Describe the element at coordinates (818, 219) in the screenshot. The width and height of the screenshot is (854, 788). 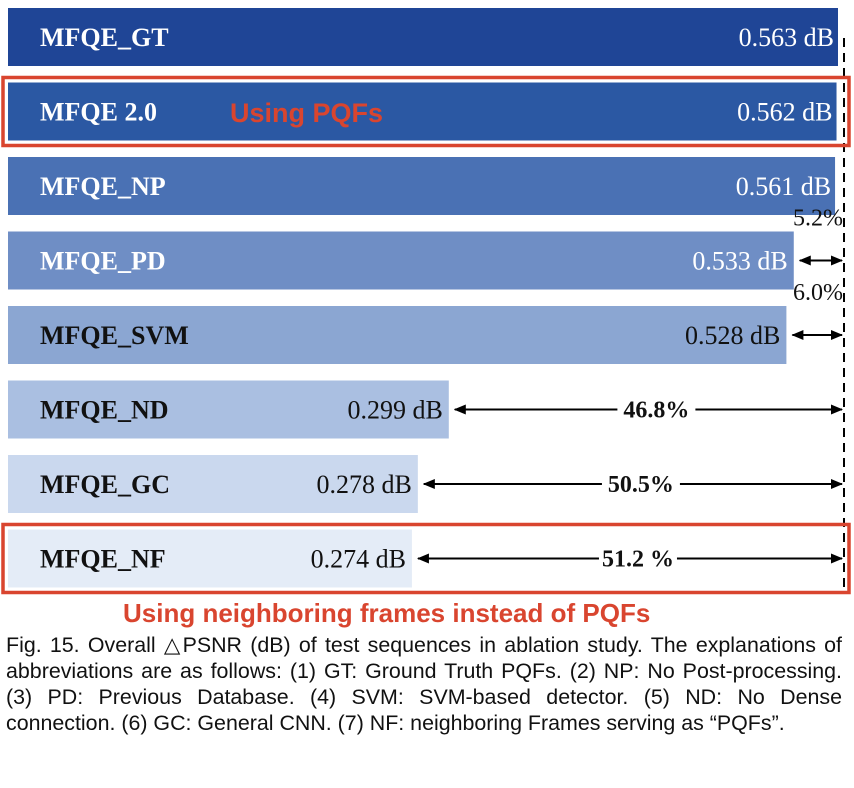
I see `reduction-label: 5.2%` at that location.